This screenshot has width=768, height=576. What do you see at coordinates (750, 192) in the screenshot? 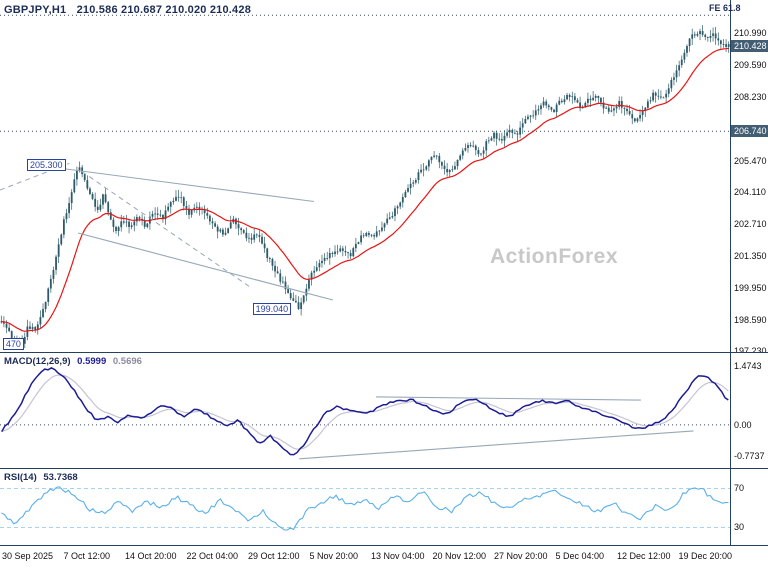
I see `price-tick: 204.110` at bounding box center [750, 192].